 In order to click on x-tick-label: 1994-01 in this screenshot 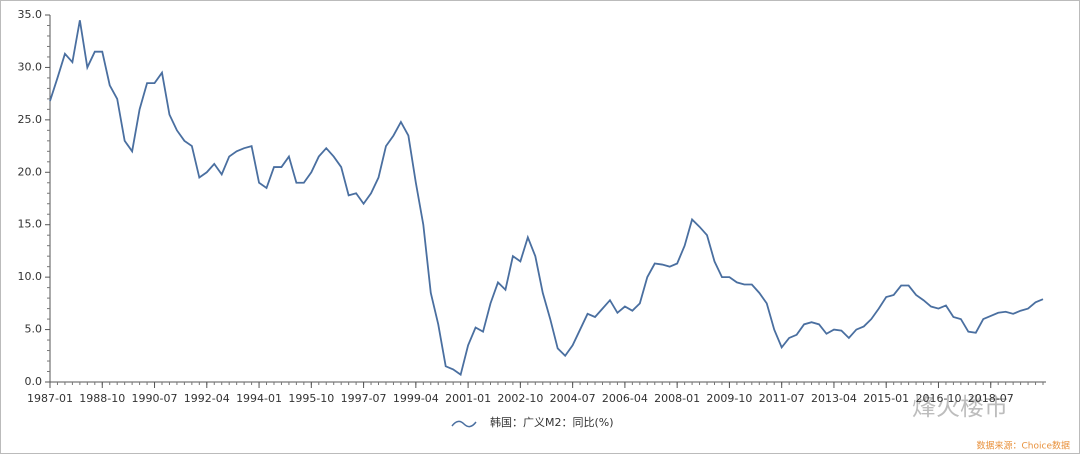, I will do `click(259, 398)`.